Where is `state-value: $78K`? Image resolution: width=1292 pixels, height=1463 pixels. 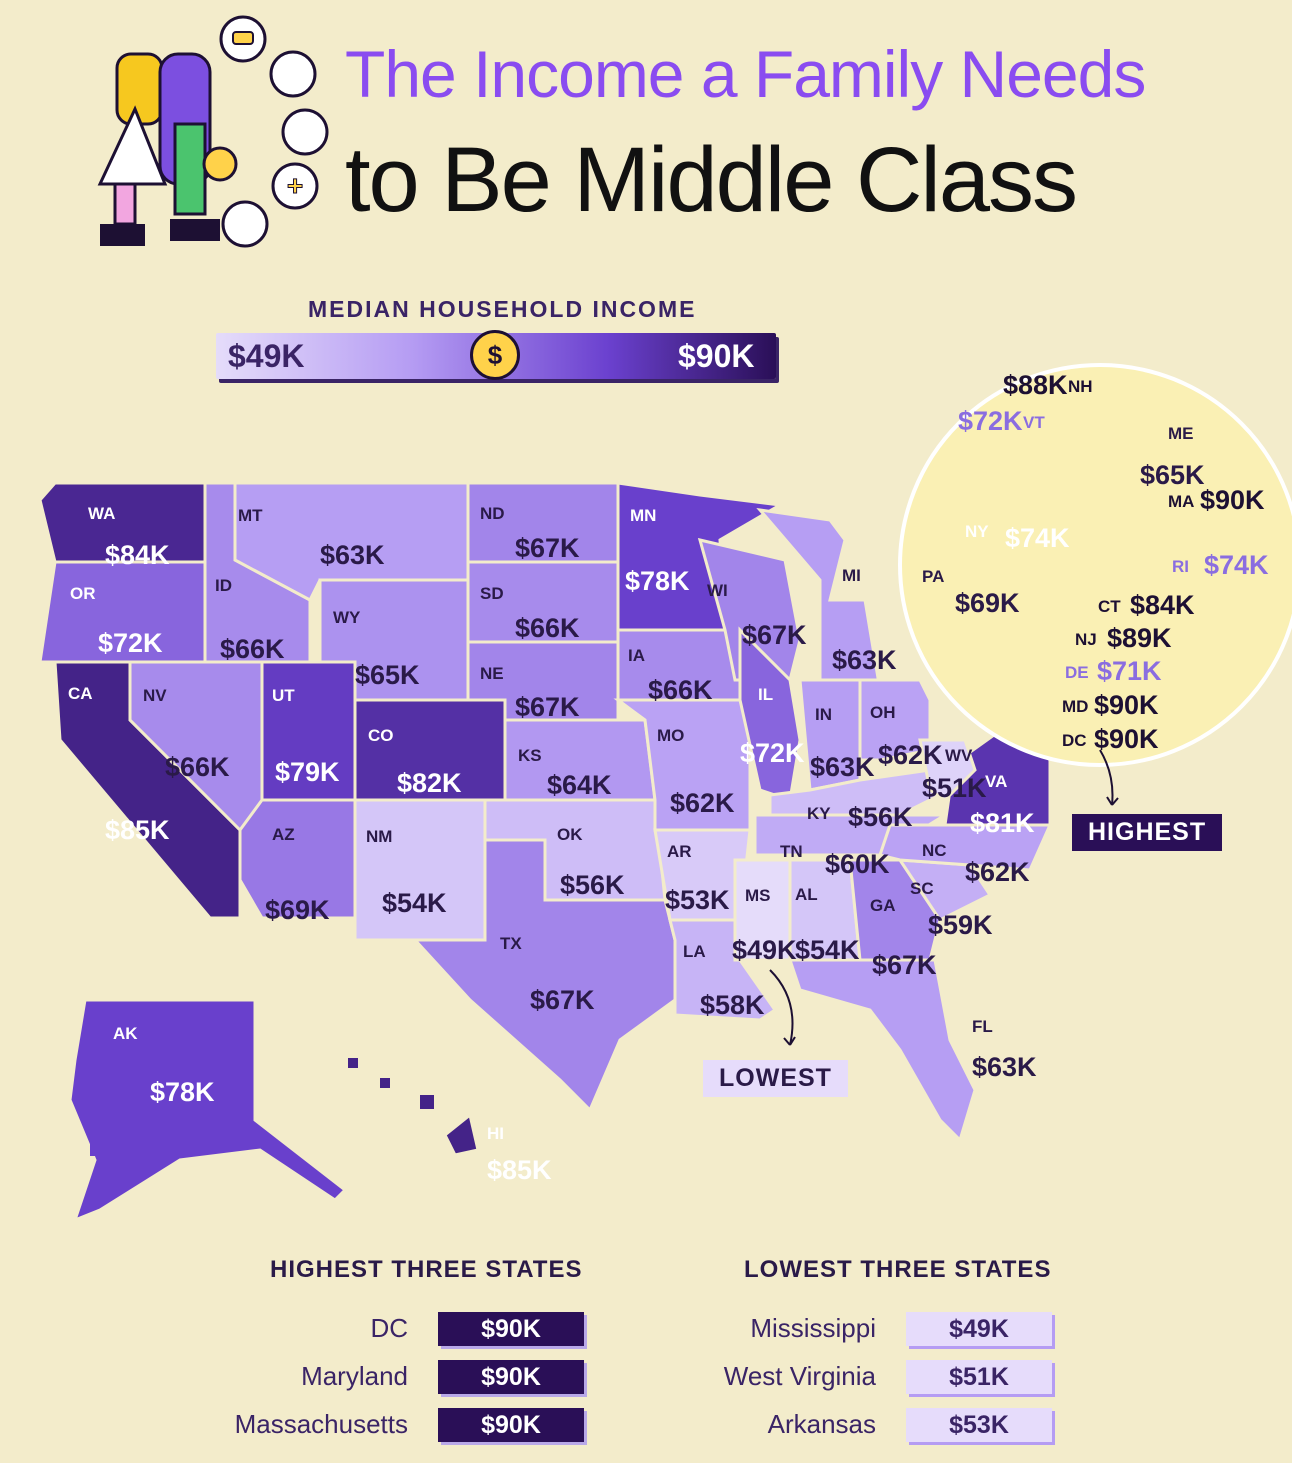
state-value: $78K is located at coordinates (657, 581).